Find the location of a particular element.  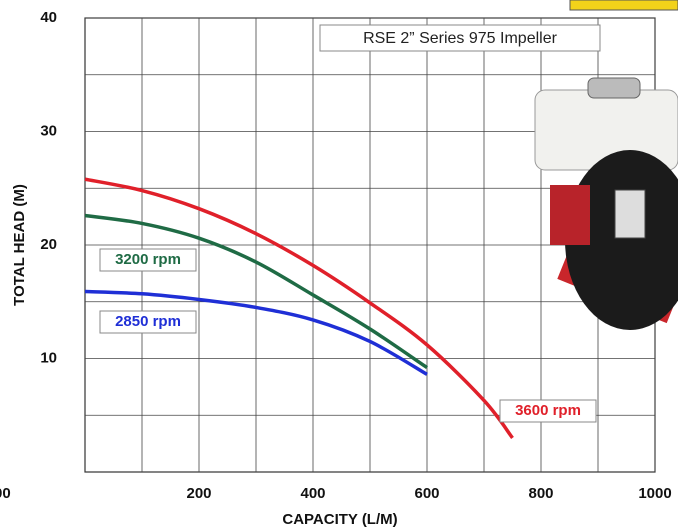

series-label: 3200 rpm is located at coordinates (148, 259).